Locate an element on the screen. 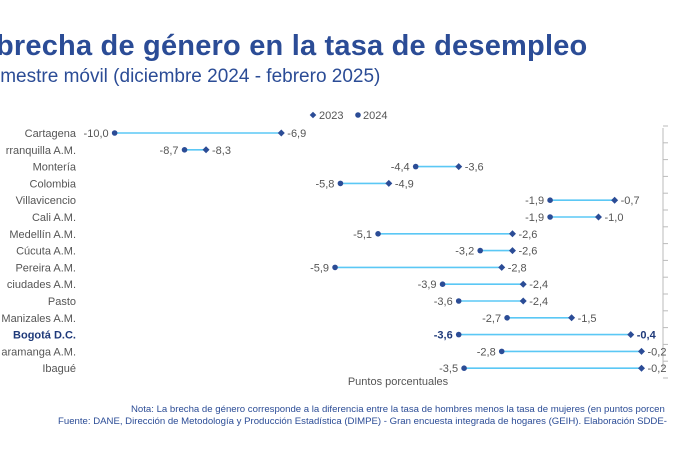 This screenshot has width=700, height=450. data-label-right: -6,9 is located at coordinates (296, 134).